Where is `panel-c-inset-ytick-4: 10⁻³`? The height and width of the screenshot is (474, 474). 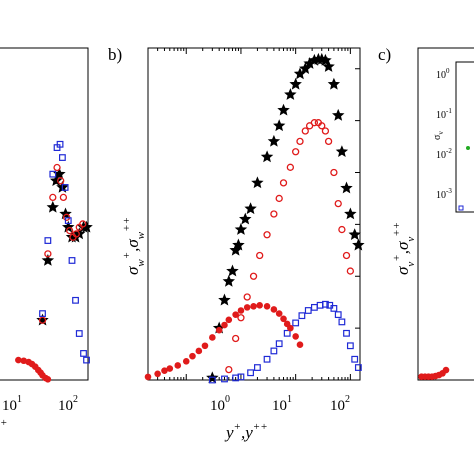 panel-c-inset-ytick-4: 10⁻³ is located at coordinates (444, 194).